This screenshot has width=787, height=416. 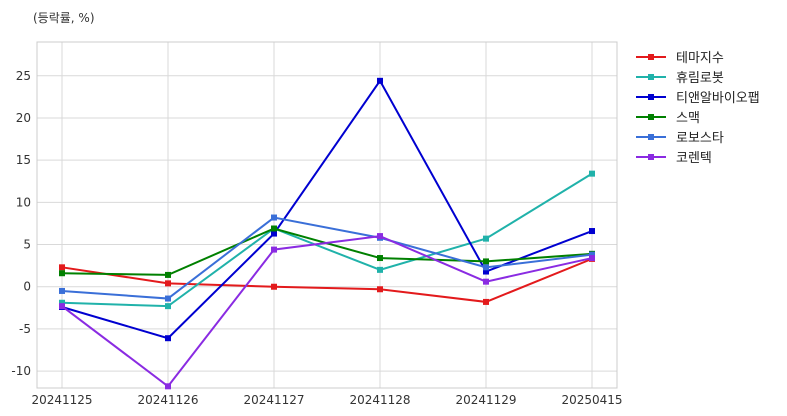 What do you see at coordinates (700, 138) in the screenshot?
I see `legend-label: 로보스타` at bounding box center [700, 138].